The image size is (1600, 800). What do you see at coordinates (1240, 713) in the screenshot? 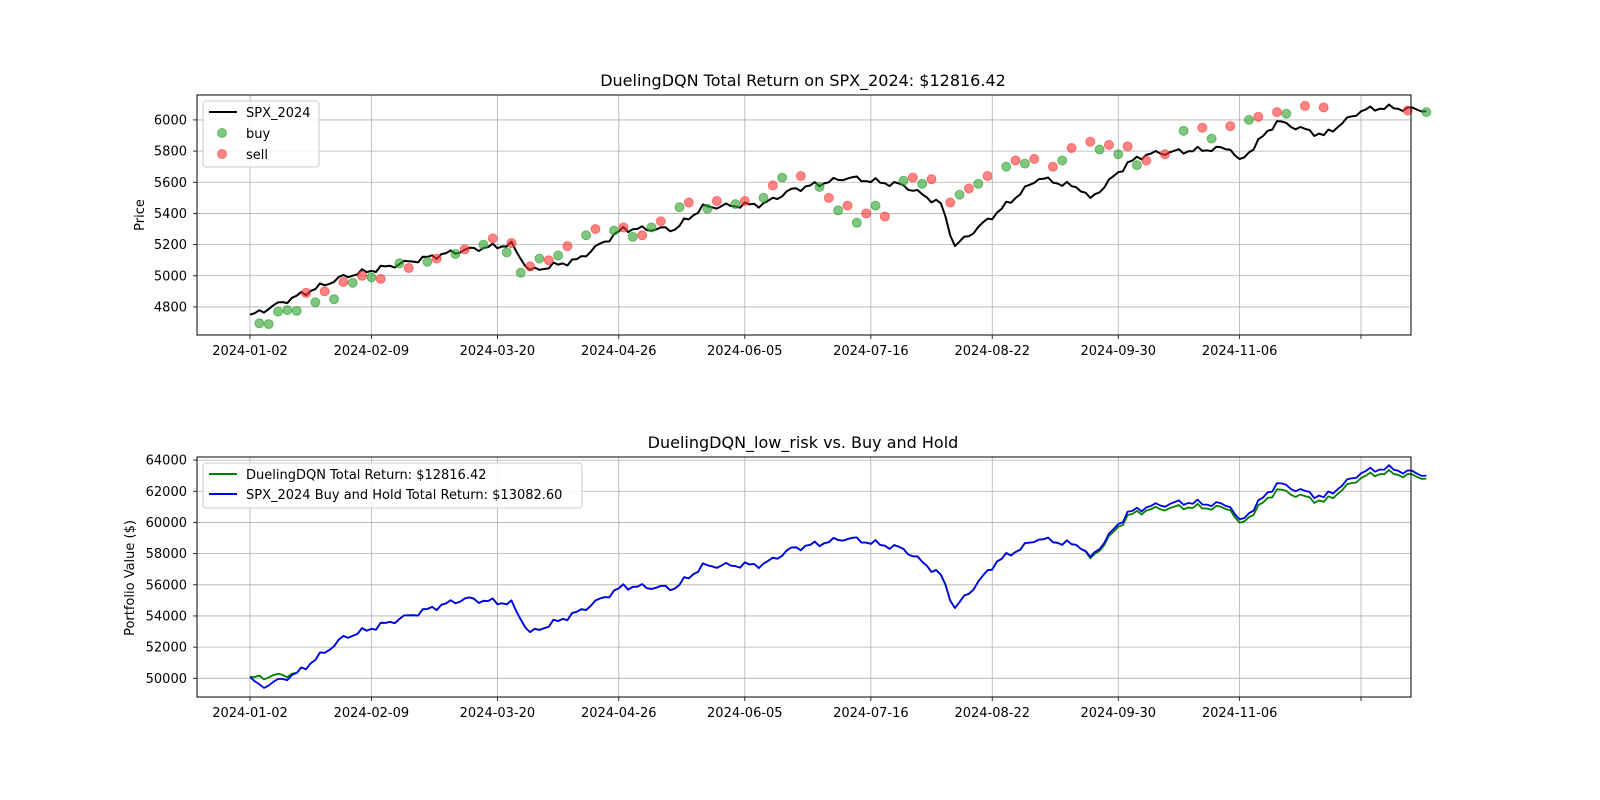
I see `x-tick-label: 2024-11-06` at bounding box center [1240, 713].